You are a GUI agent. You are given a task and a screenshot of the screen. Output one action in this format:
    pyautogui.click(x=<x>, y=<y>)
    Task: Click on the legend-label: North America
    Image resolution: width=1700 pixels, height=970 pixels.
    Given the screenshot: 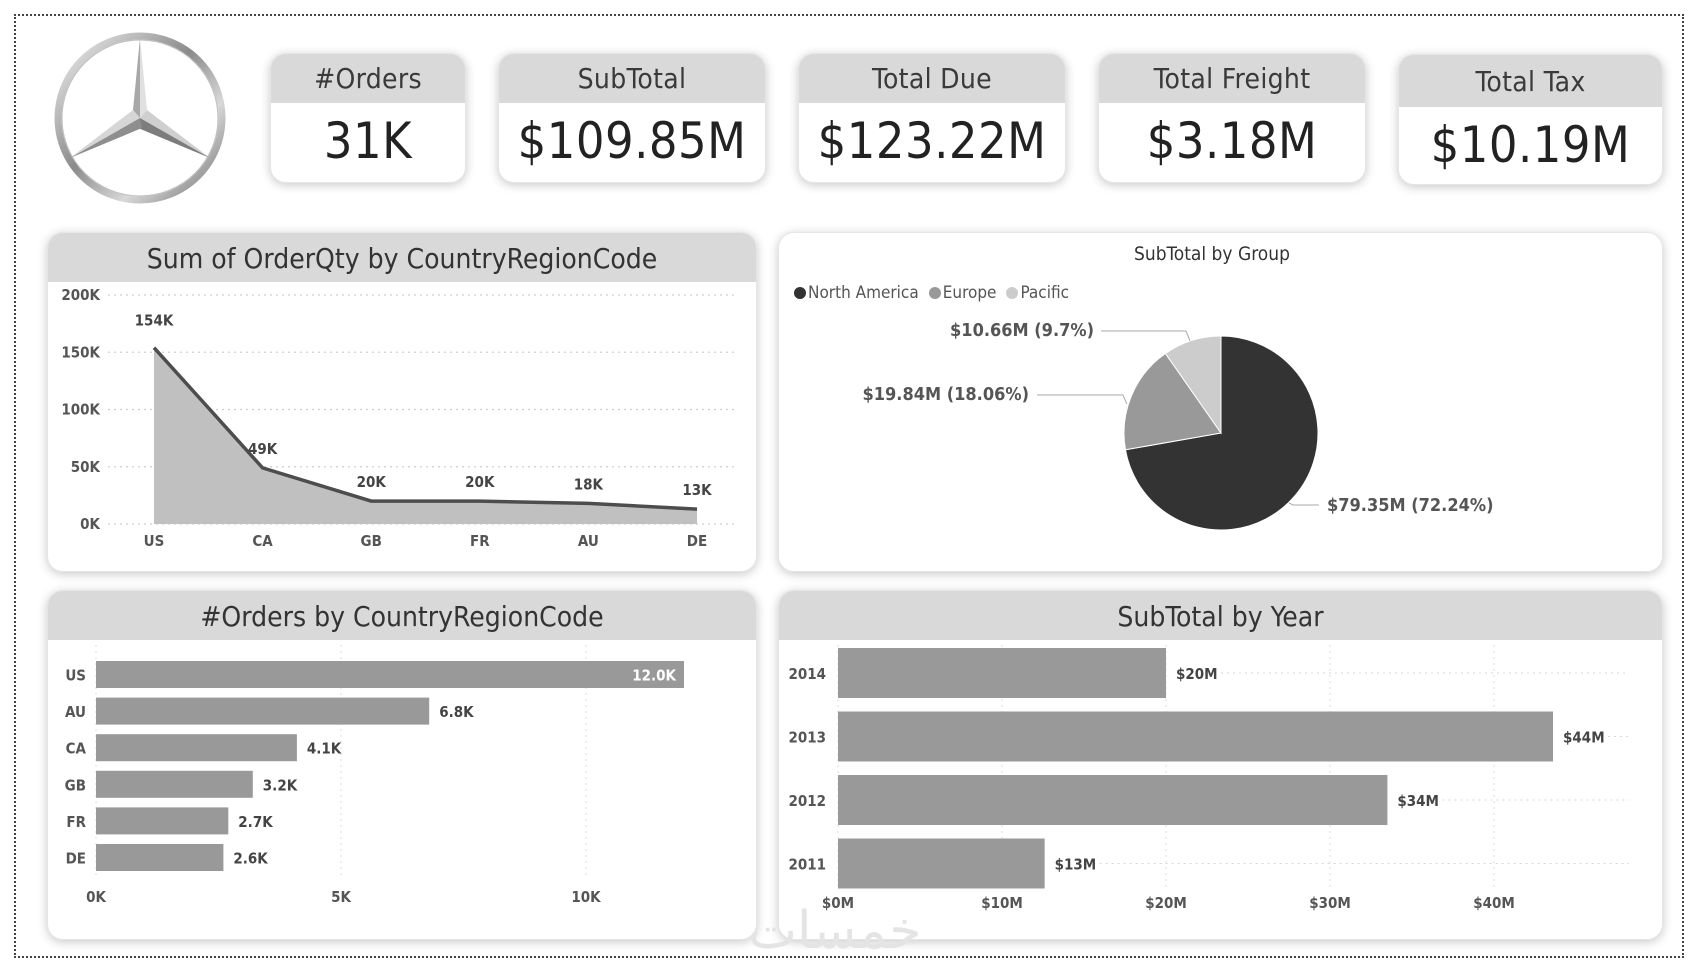 What is the action you would take?
    pyautogui.click(x=863, y=293)
    